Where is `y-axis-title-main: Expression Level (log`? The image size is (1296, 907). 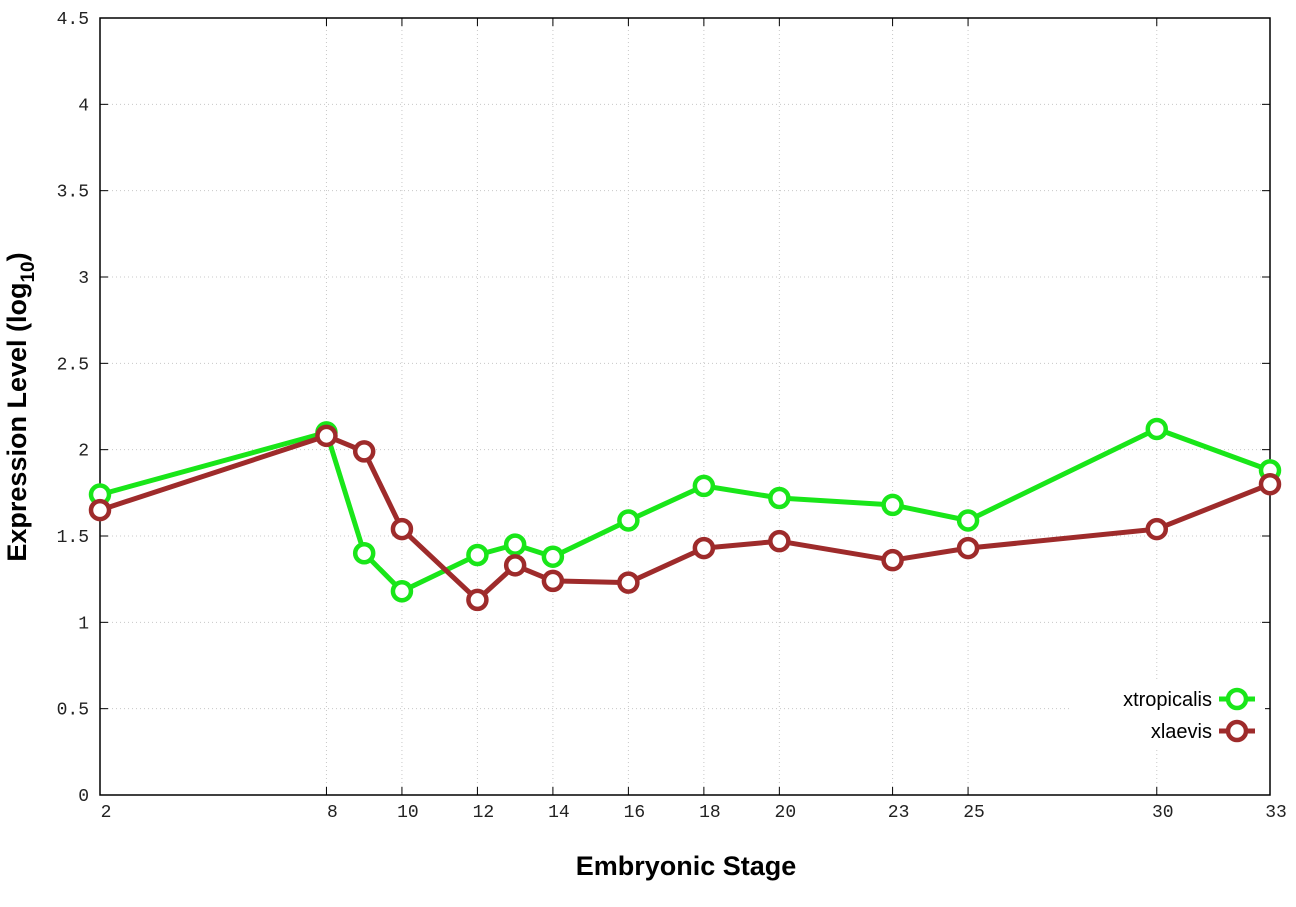 y-axis-title-main: Expression Level (log is located at coordinates (17, 422).